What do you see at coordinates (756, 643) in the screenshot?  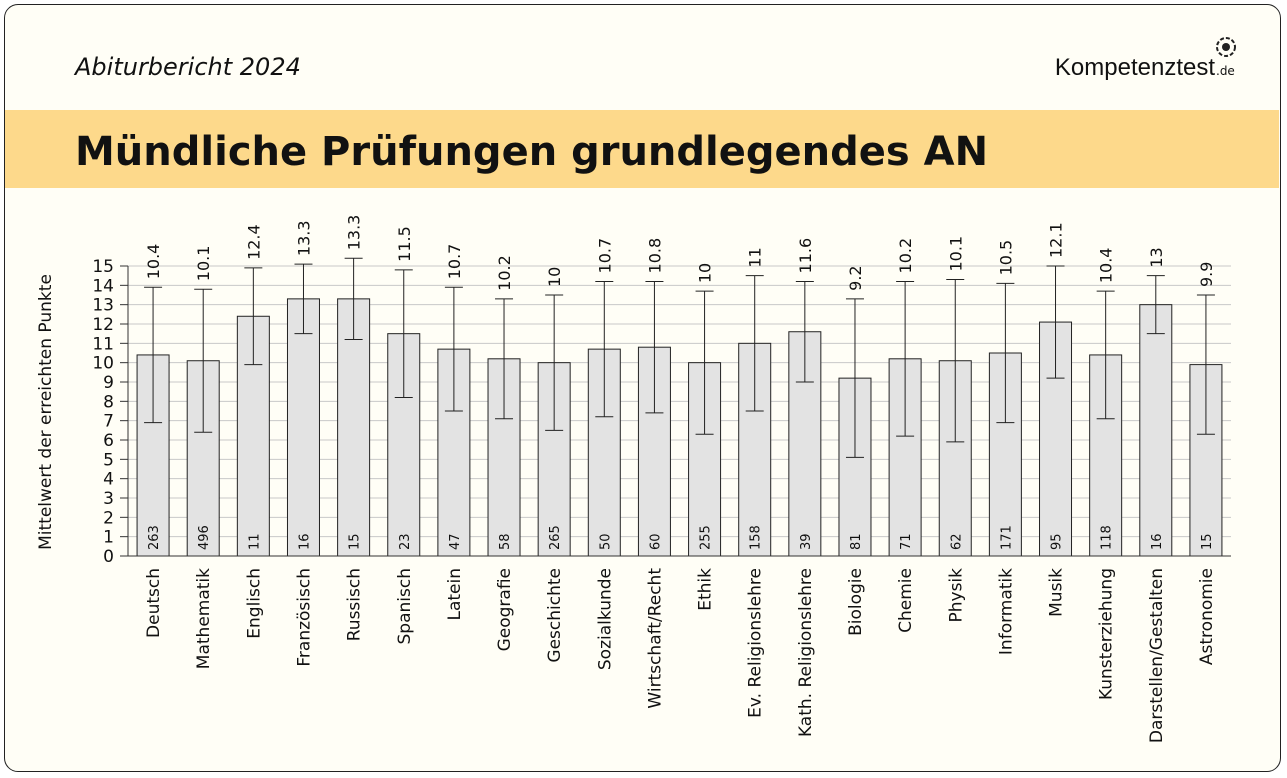 I see `x-tick-label: Ev. Religionslehre` at bounding box center [756, 643].